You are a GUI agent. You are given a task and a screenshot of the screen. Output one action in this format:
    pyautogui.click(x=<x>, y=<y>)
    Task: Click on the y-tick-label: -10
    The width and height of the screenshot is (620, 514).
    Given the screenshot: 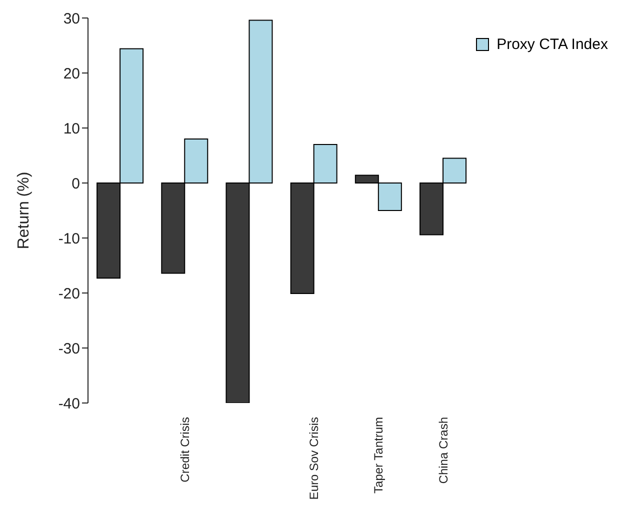 What is the action you would take?
    pyautogui.click(x=69, y=239)
    